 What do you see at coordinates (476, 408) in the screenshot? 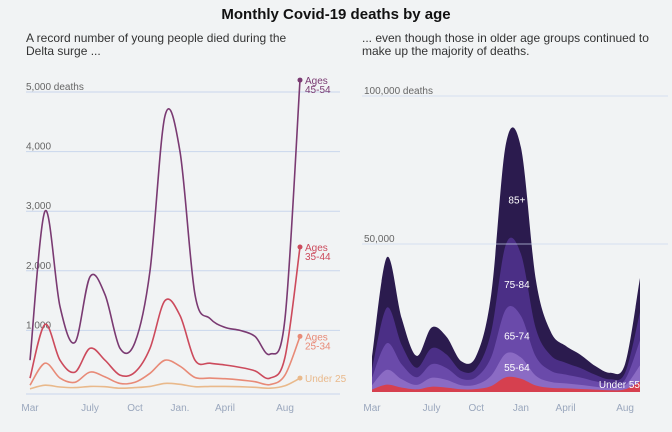
I see `right-x-tick-label: Oct` at bounding box center [476, 408].